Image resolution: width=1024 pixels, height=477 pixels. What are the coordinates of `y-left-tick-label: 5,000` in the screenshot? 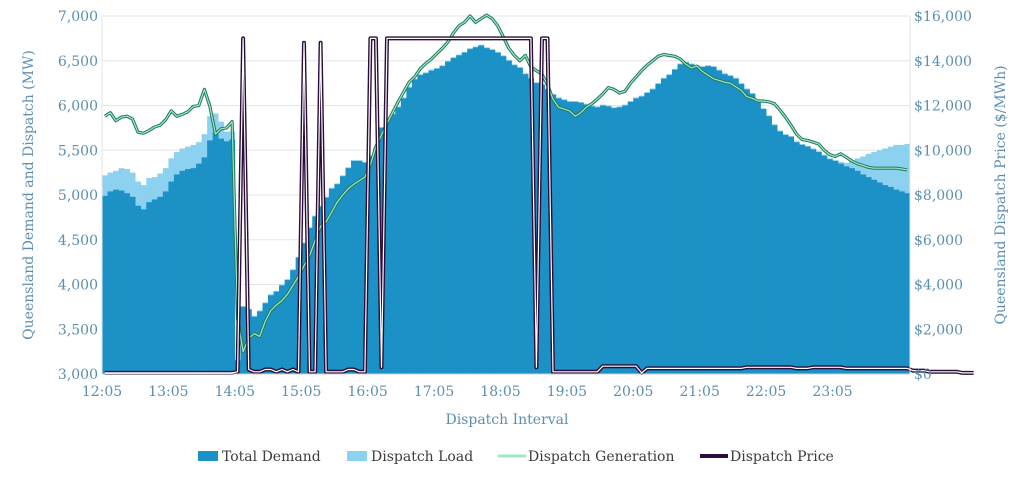 It's located at (78, 196).